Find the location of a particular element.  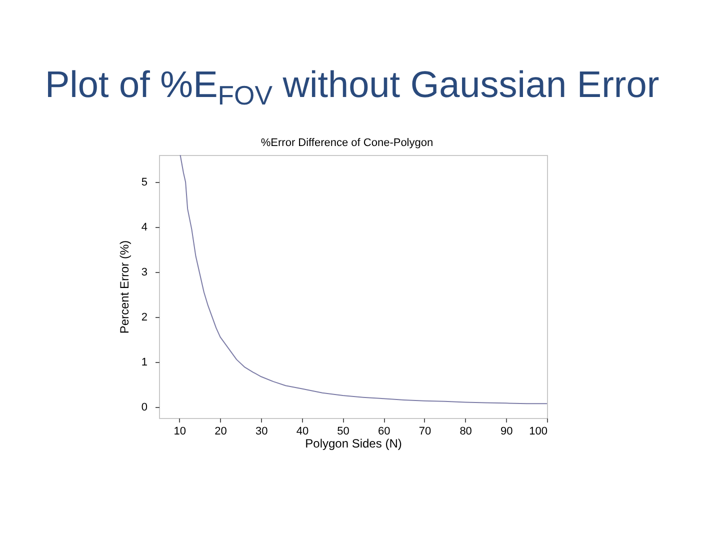

y-axis-title: Percent Error (%) is located at coordinates (124, 287).